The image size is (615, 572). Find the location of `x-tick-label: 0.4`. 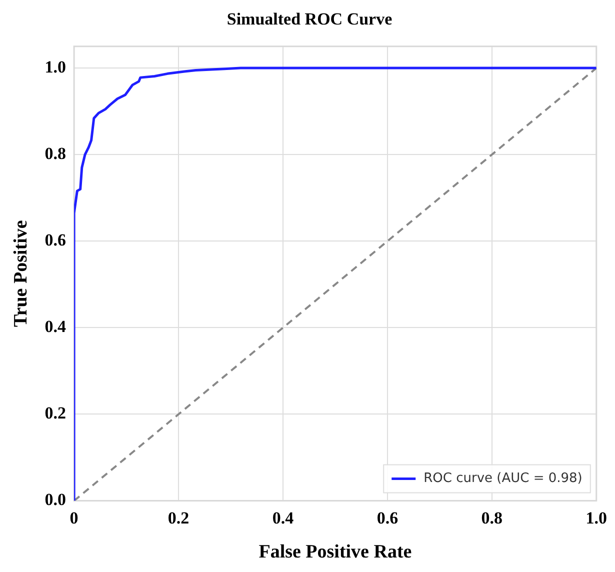

x-tick-label: 0.4 is located at coordinates (283, 518).